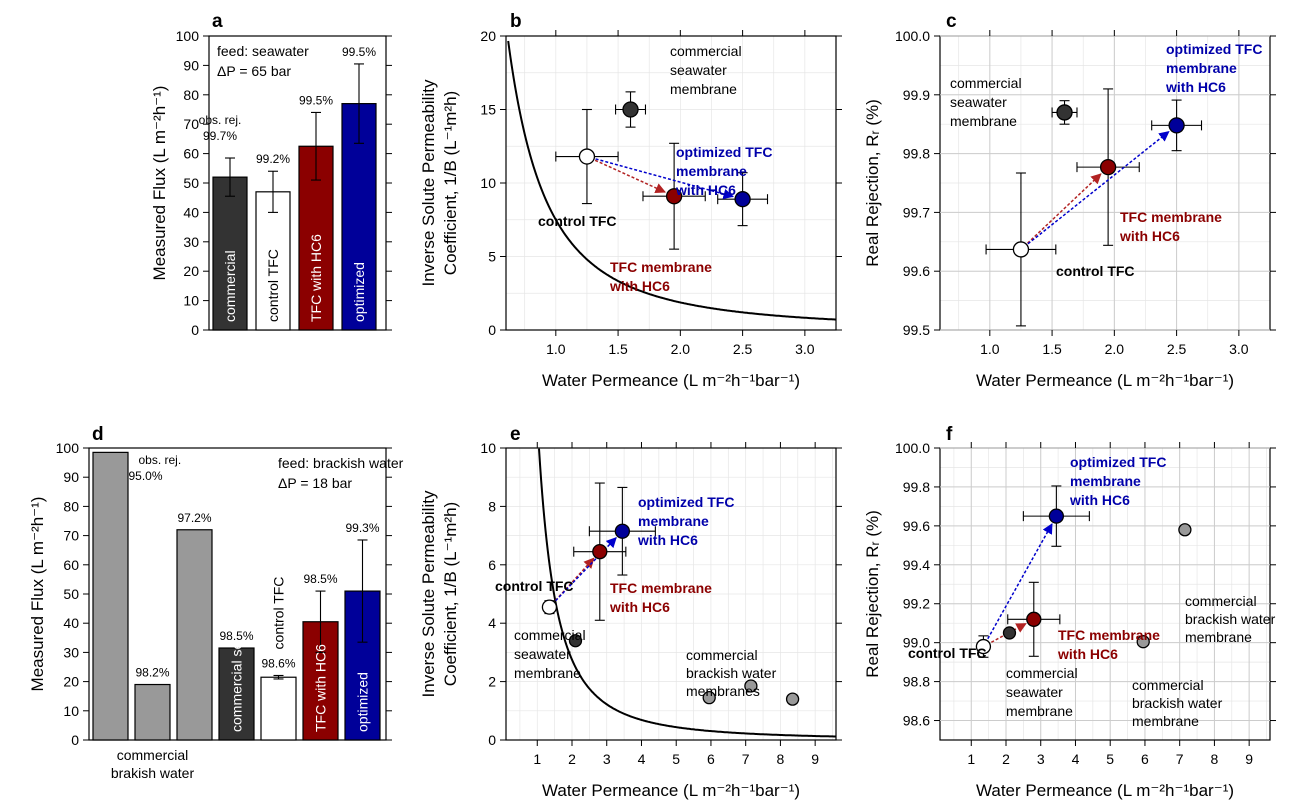 The image size is (1298, 807). Describe the element at coordinates (534, 586) in the screenshot. I see `label-control: control TFC` at that location.